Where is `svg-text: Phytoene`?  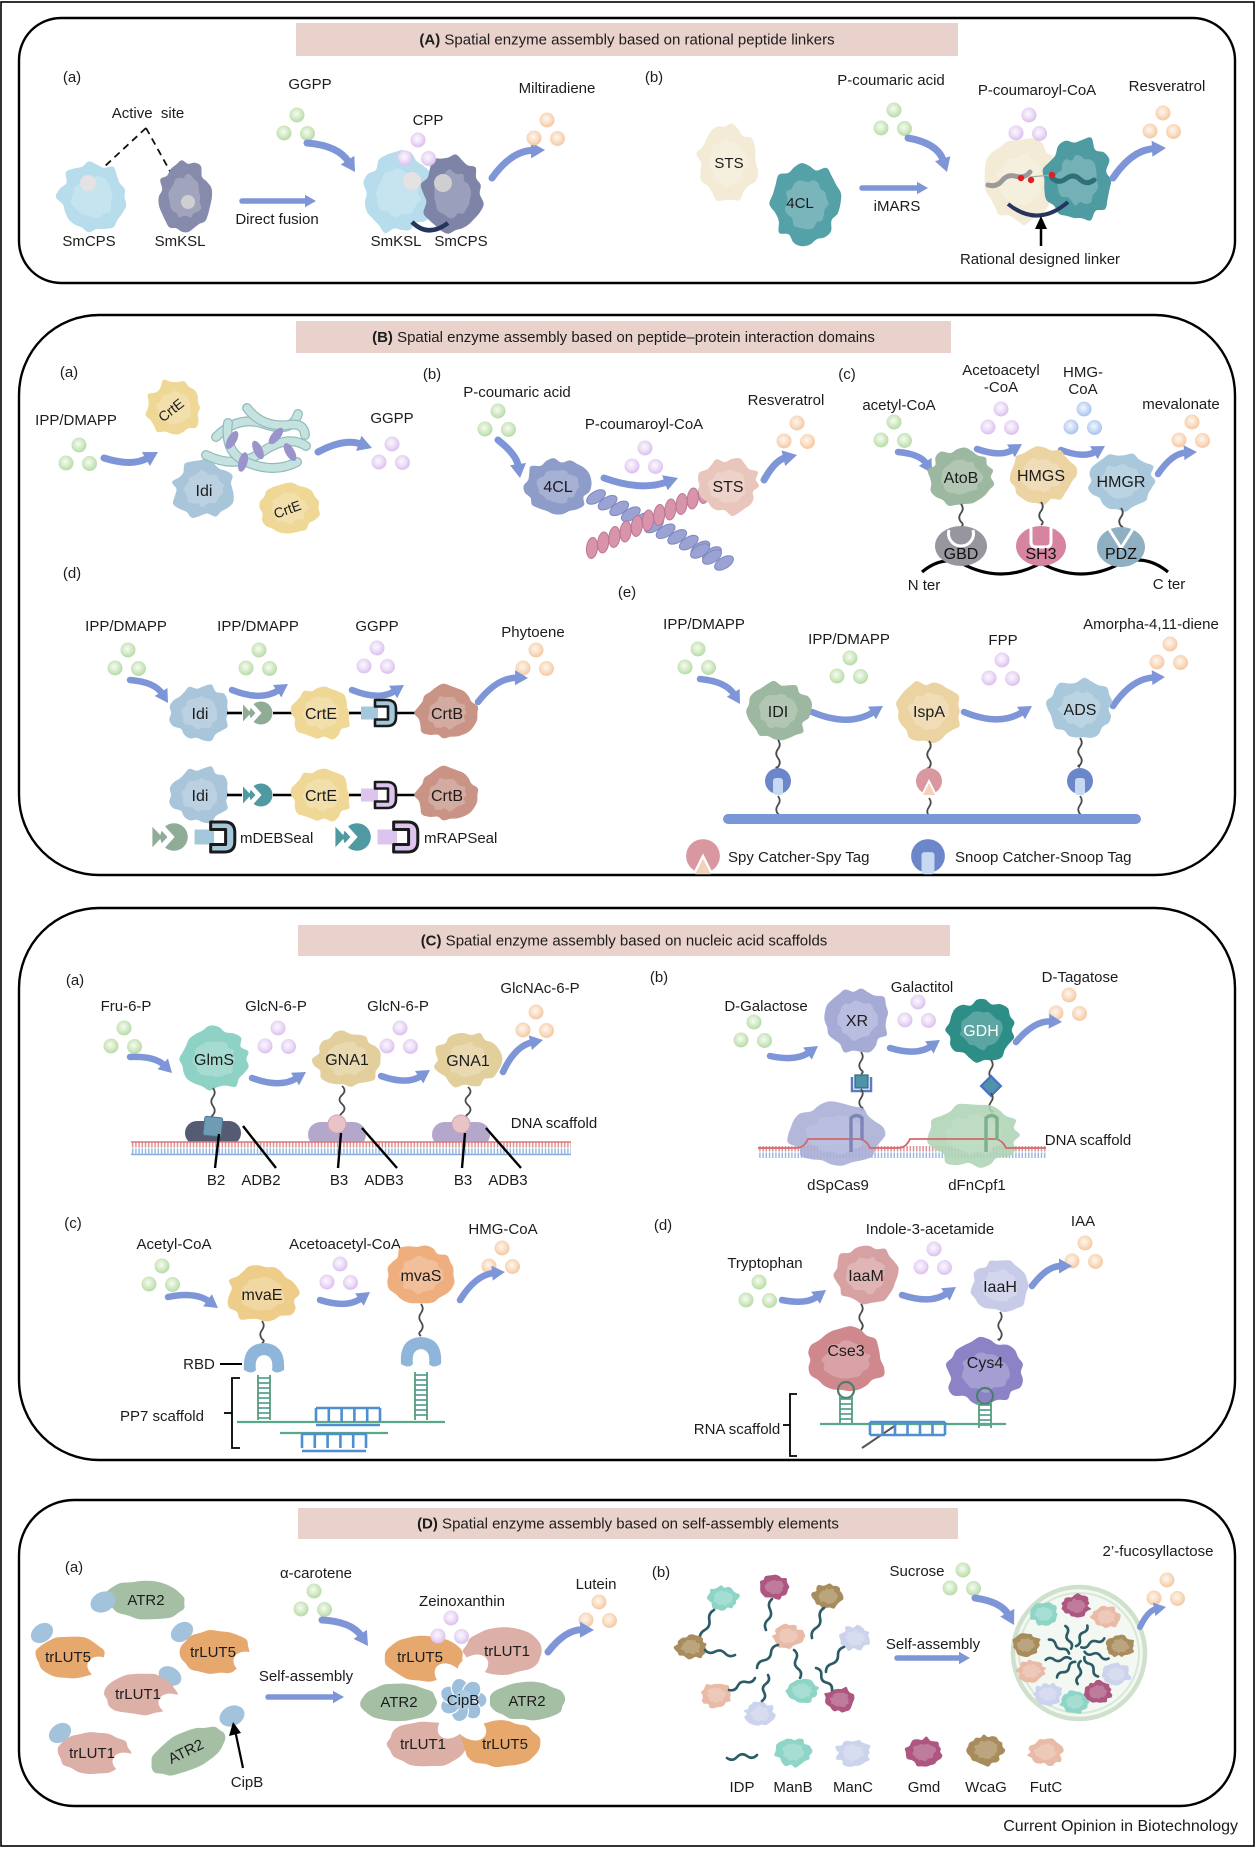
svg-text: Phytoene is located at coordinates (532, 632).